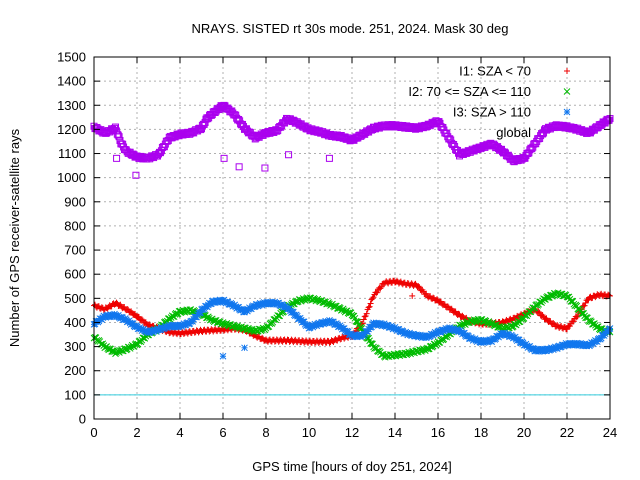 The height and width of the screenshot is (480, 640). Describe the element at coordinates (179, 432) in the screenshot. I see `x-tick-label: 4` at that location.